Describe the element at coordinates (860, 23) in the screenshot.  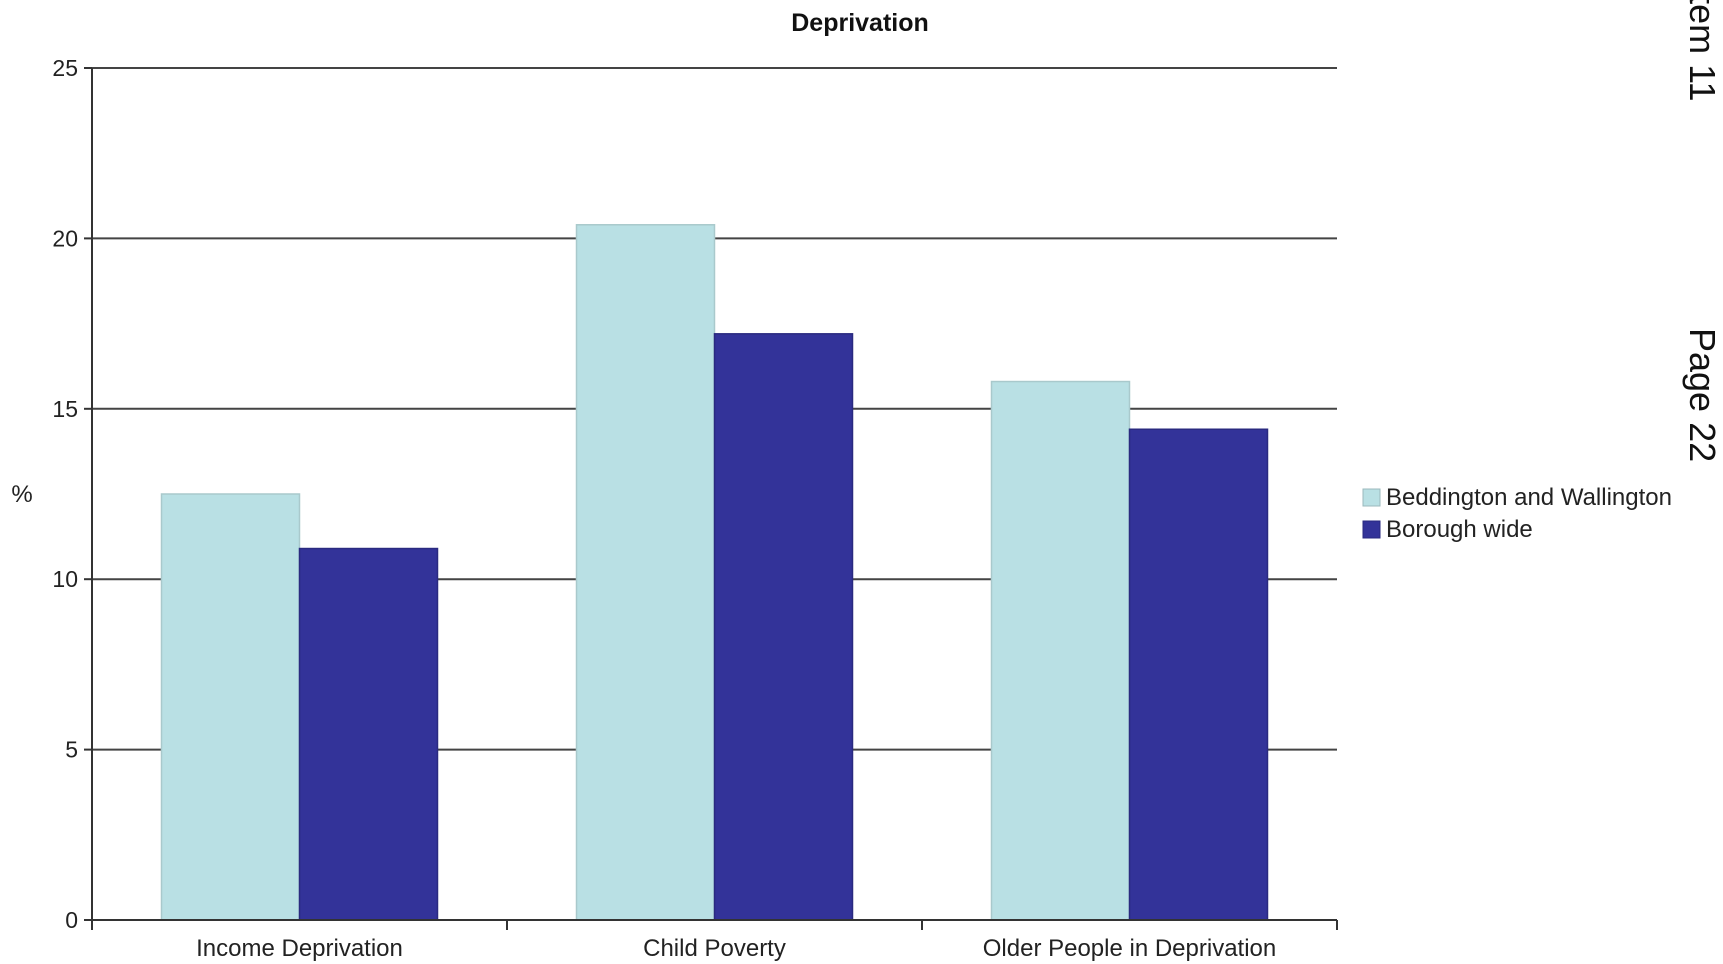
I see `chart-title: Deprivation` at that location.